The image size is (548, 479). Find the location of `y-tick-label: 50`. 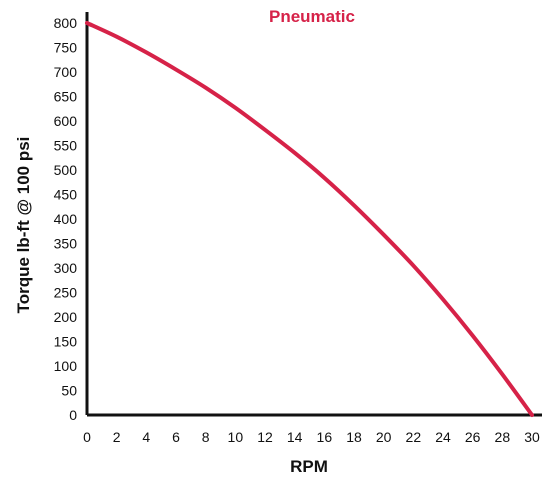

y-tick-label: 50 is located at coordinates (69, 391).